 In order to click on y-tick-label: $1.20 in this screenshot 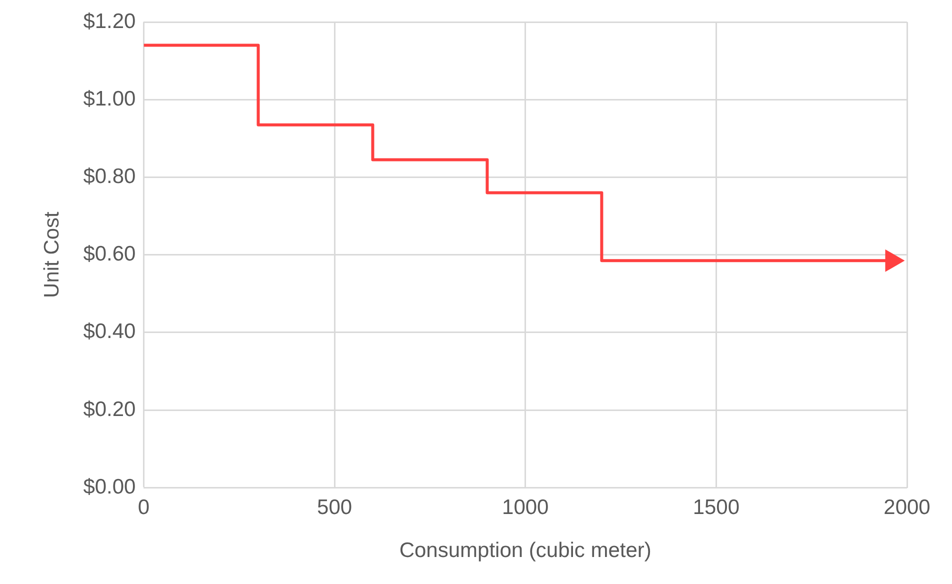, I will do `click(109, 21)`.